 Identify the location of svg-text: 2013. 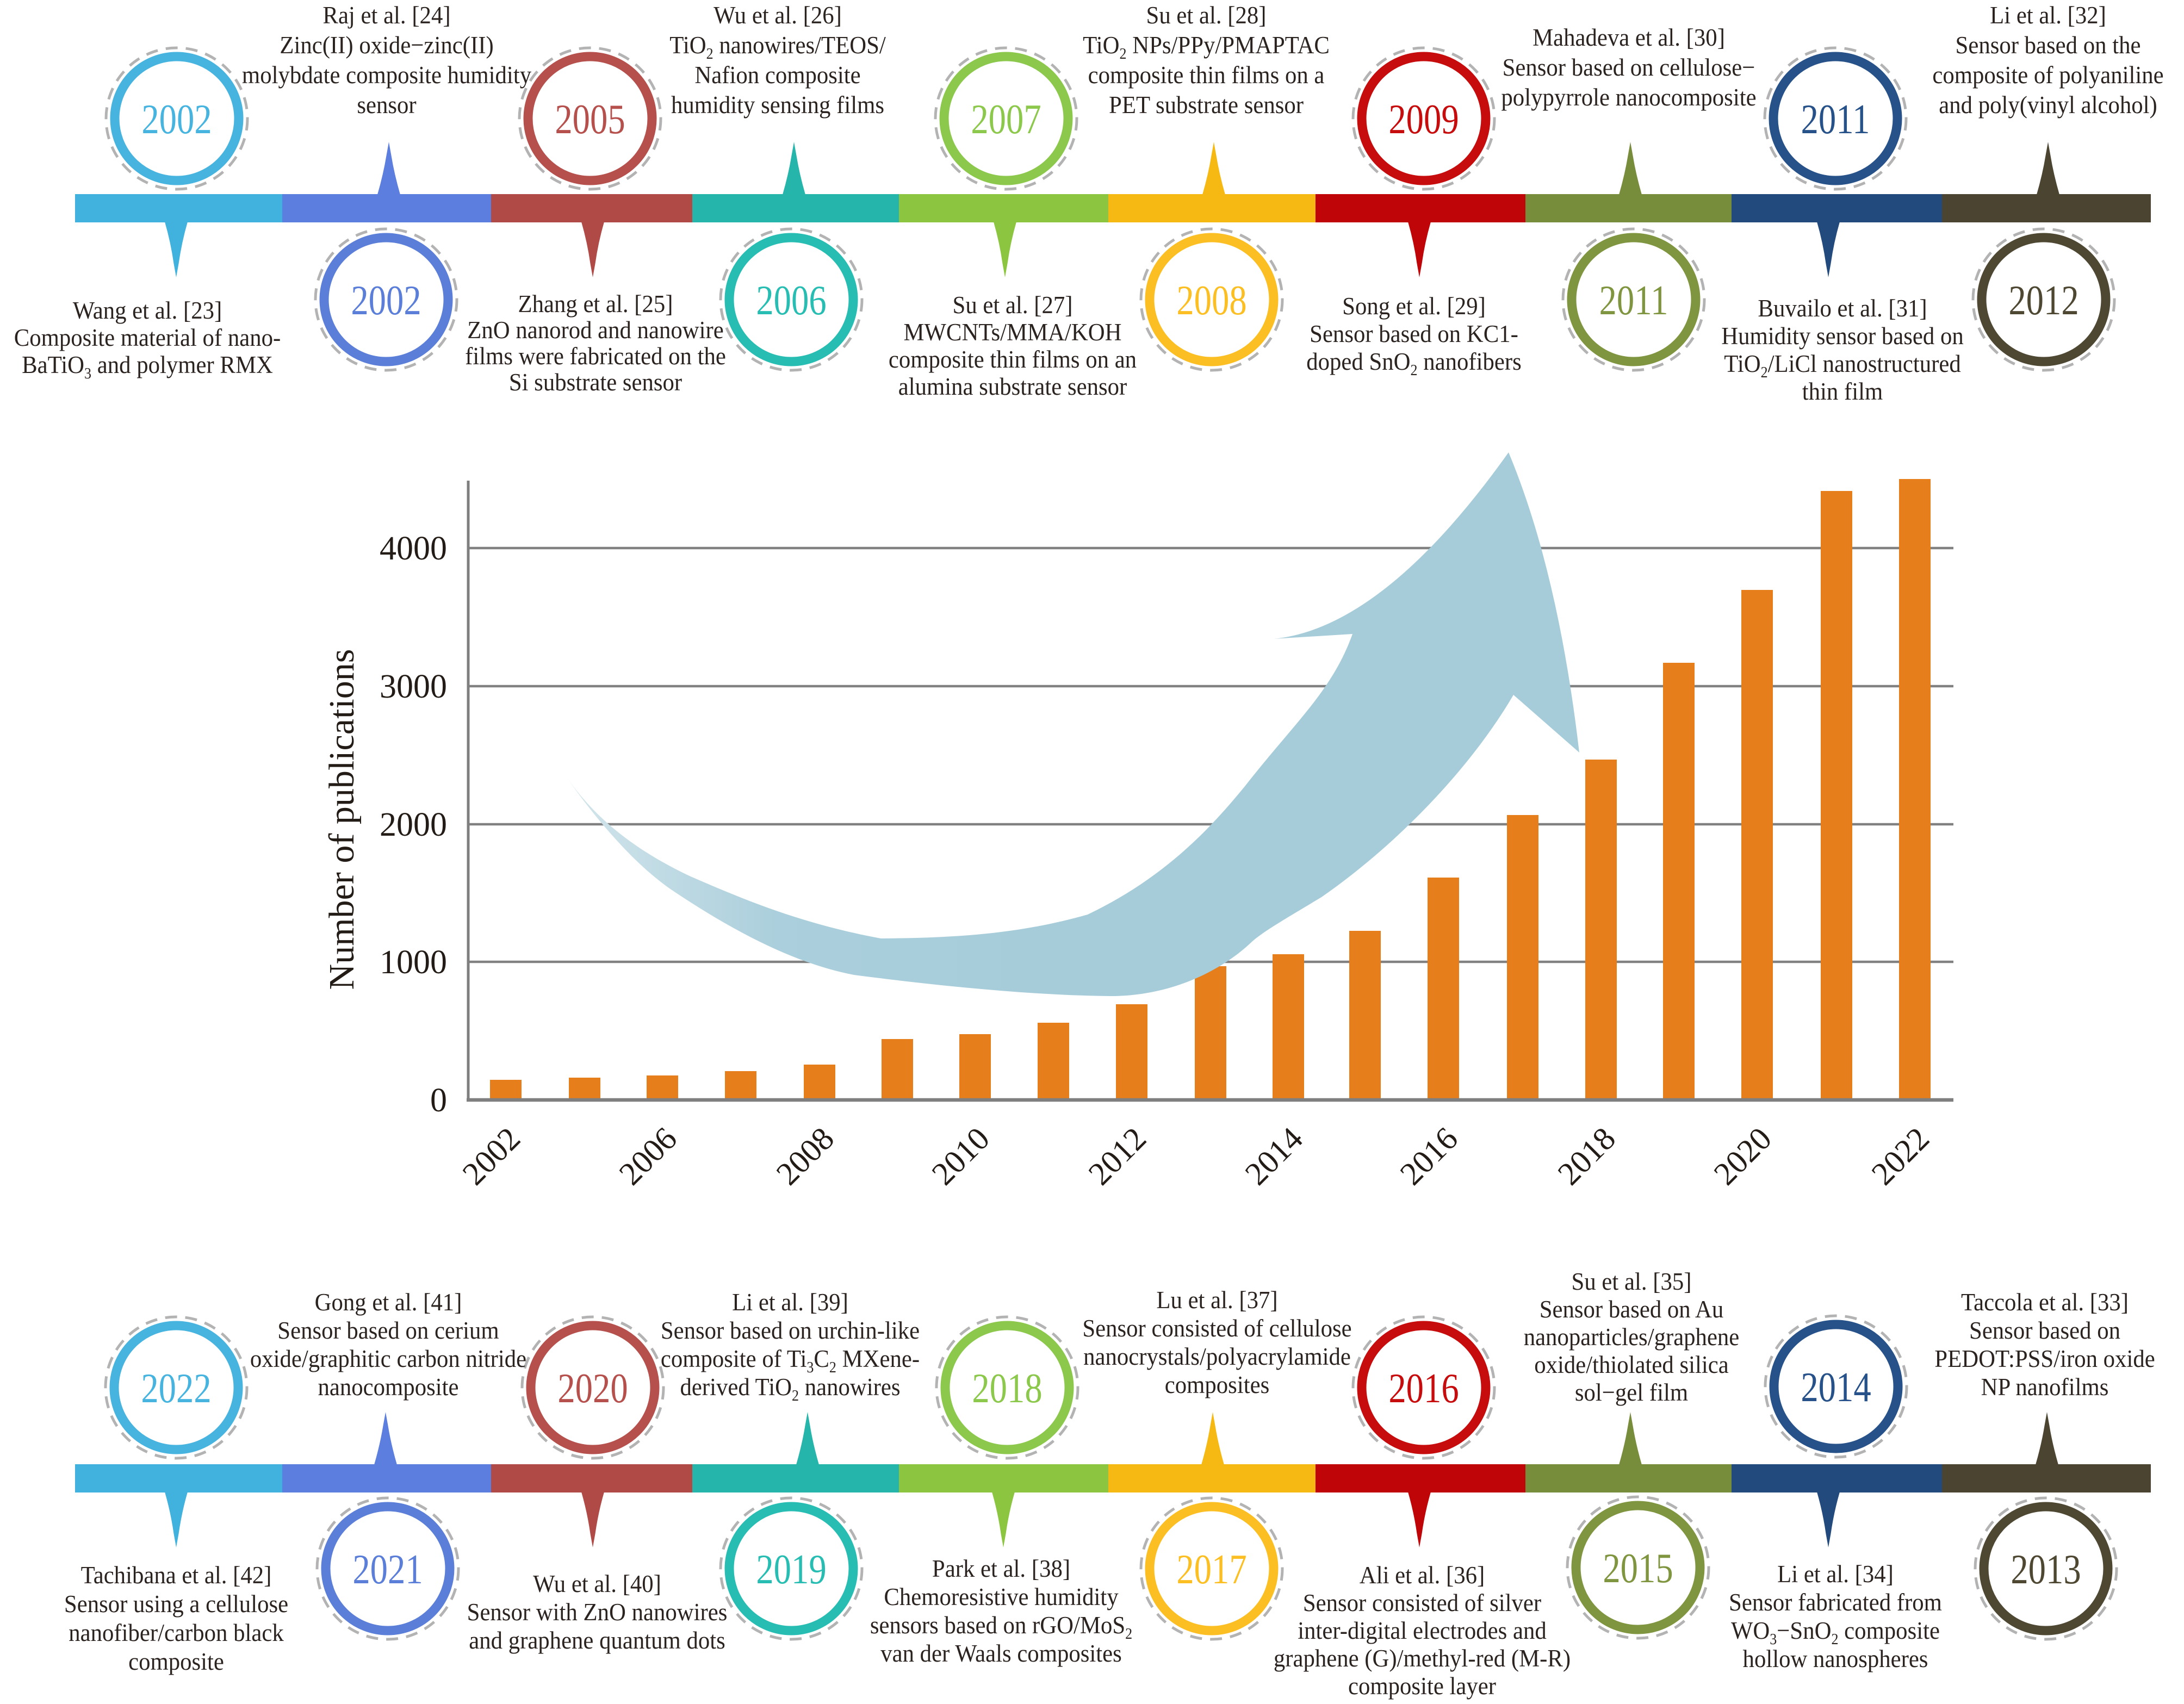
(2046, 1570).